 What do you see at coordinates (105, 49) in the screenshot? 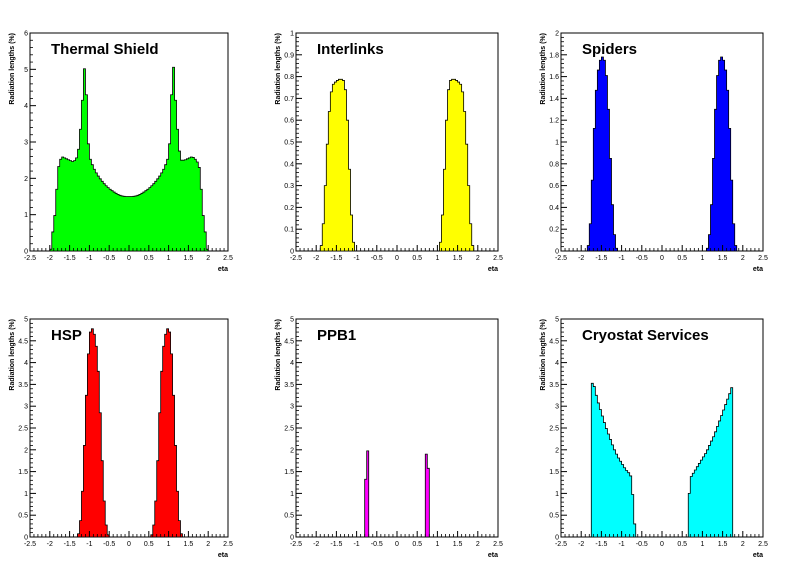
I see `panel-title: Thermal Shield` at bounding box center [105, 49].